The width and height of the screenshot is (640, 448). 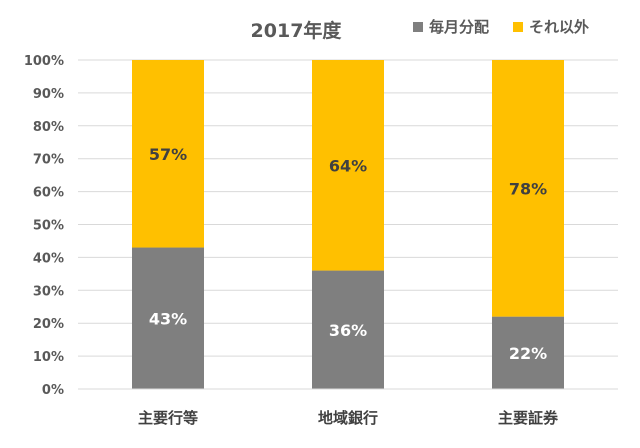 I want to click on chart-title: 2017年度, so click(x=297, y=30).